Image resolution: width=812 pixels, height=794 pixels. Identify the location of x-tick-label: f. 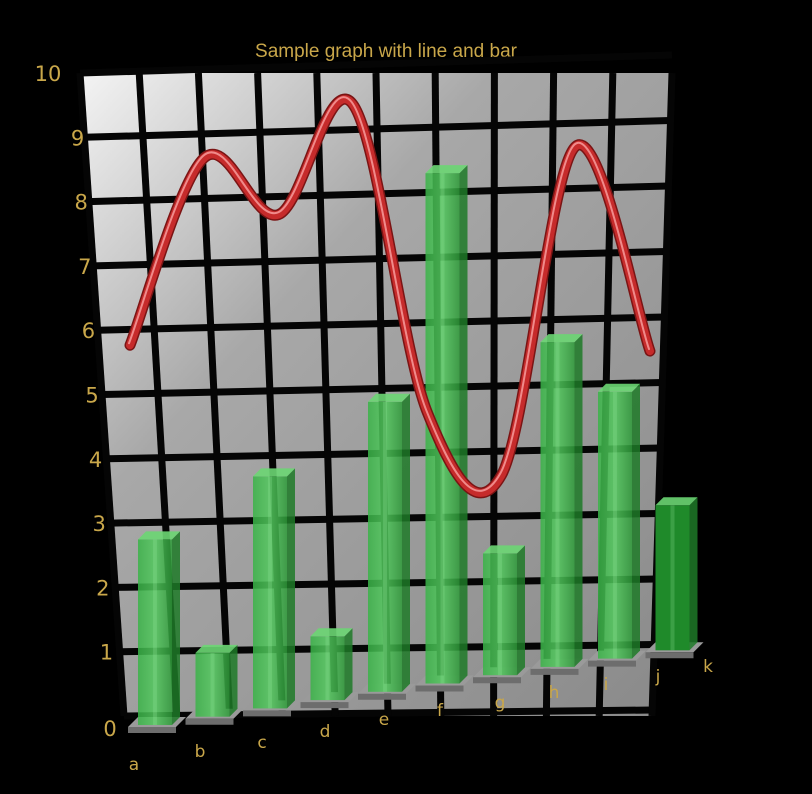
(440, 711).